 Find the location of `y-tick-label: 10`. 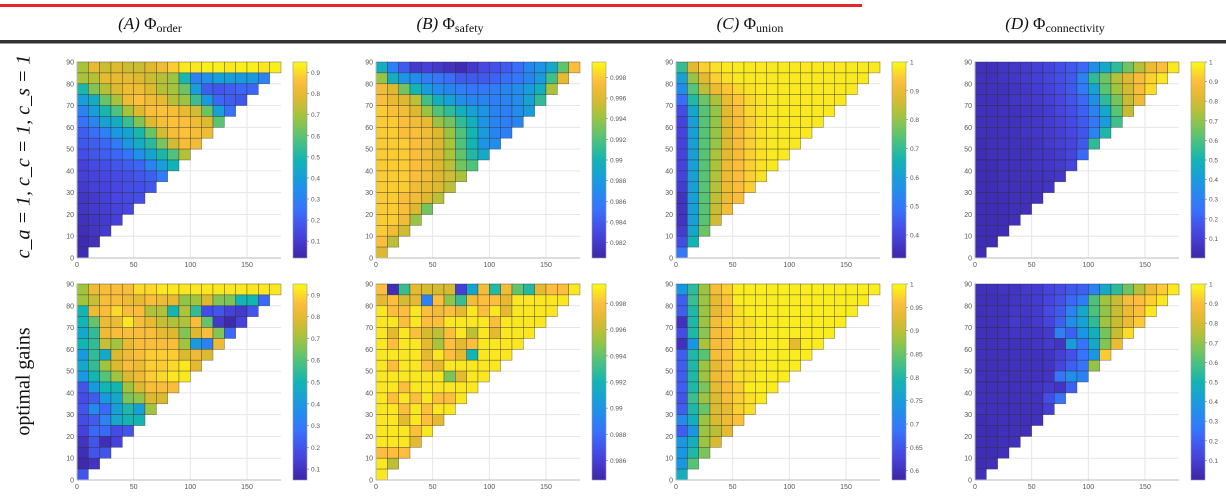

y-tick-label: 10 is located at coordinates (70, 237).